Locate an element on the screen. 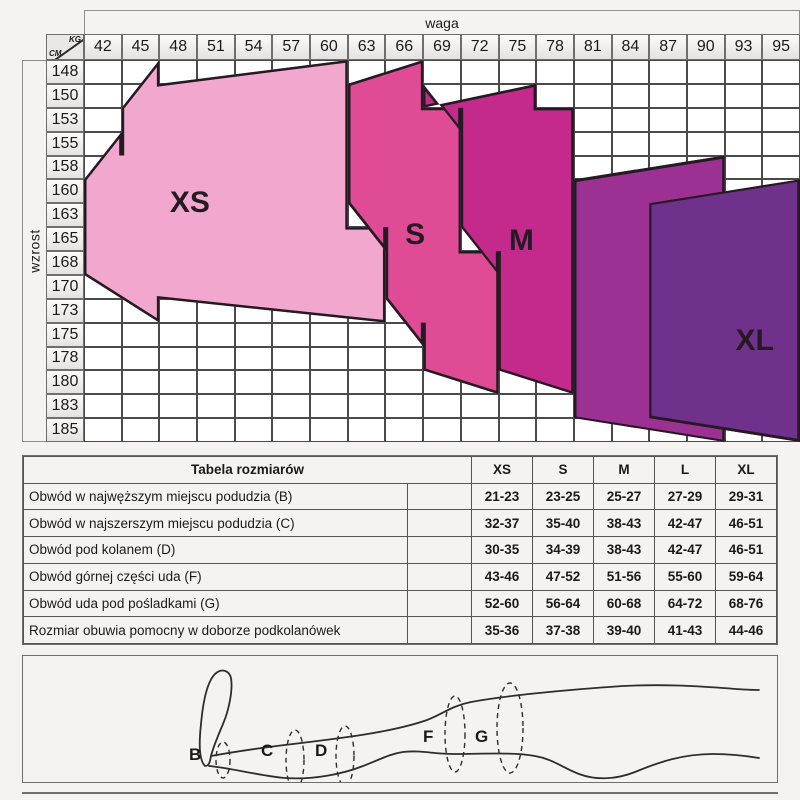  height-header-173: 173 is located at coordinates (65, 310).